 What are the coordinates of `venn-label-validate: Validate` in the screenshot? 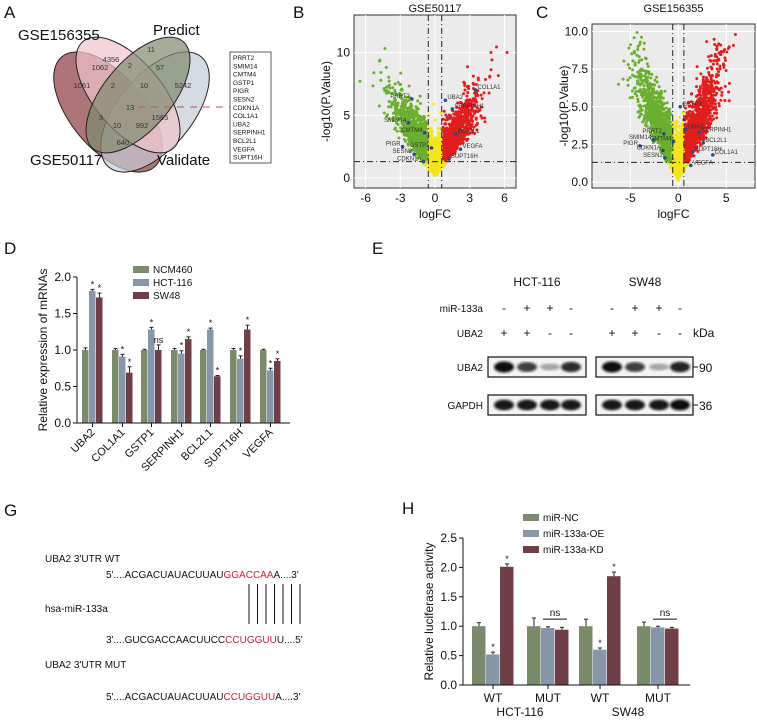 It's located at (183, 160).